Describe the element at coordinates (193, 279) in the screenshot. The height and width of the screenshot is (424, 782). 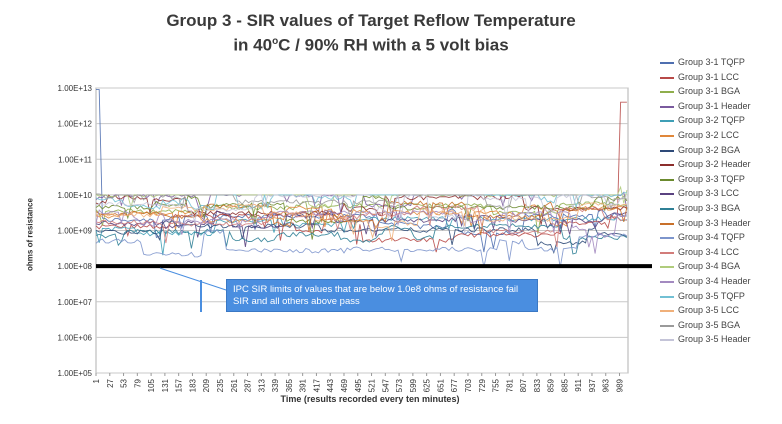
I see `callout-pointer` at that location.